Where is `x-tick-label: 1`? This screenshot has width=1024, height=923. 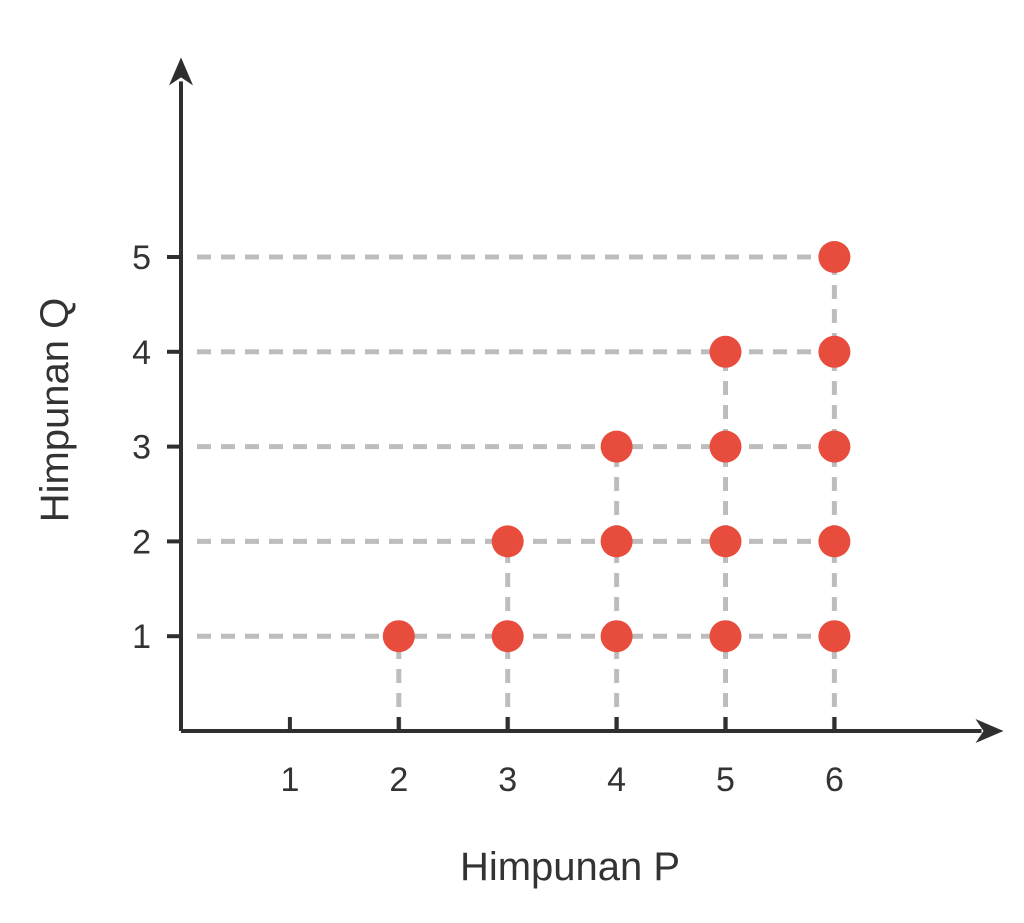
x-tick-label: 1 is located at coordinates (289, 780).